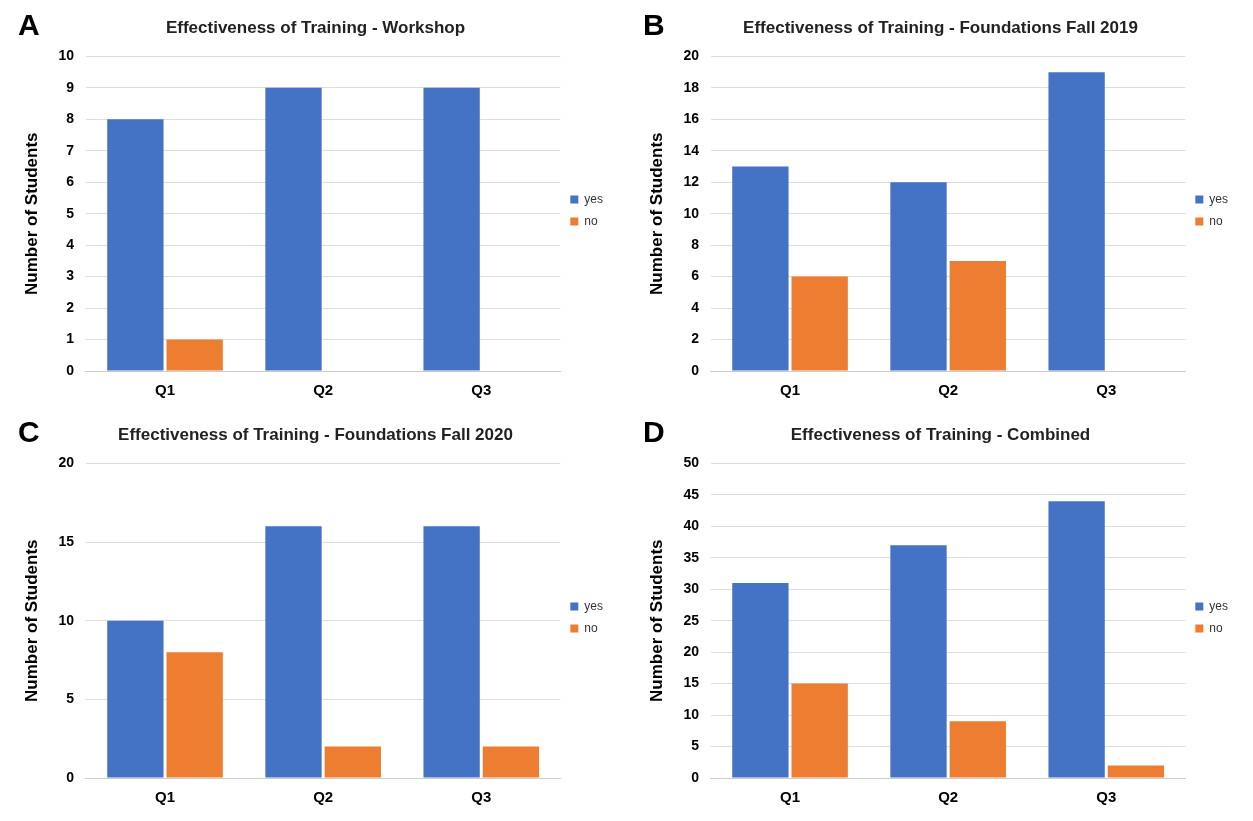 This screenshot has height=821, width=1253. What do you see at coordinates (70, 86) in the screenshot?
I see `y-tick-label: 9` at bounding box center [70, 86].